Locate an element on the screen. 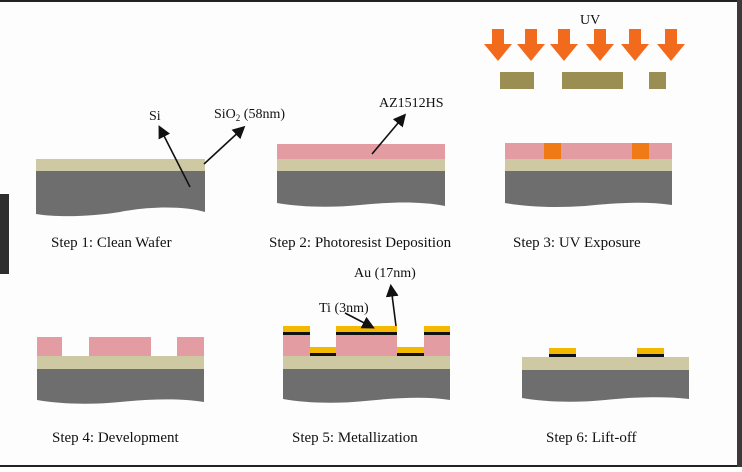  step-2-panel: AZ1512HS Step 2: Photoresist Deposition is located at coordinates (360, 173).